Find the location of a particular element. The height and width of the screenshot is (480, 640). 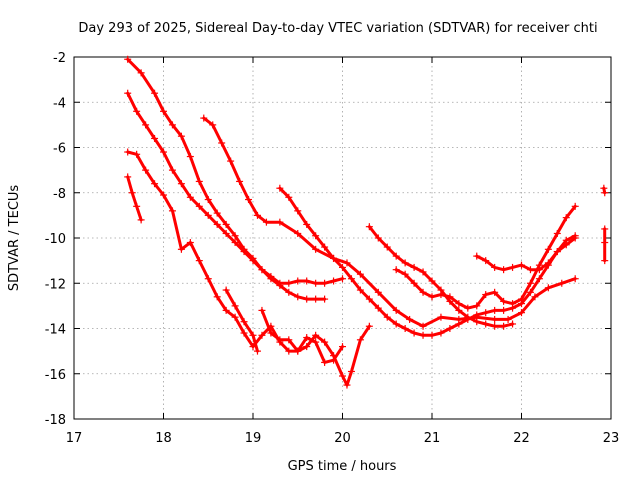

y-tick-label: -2 is located at coordinates (59, 58).